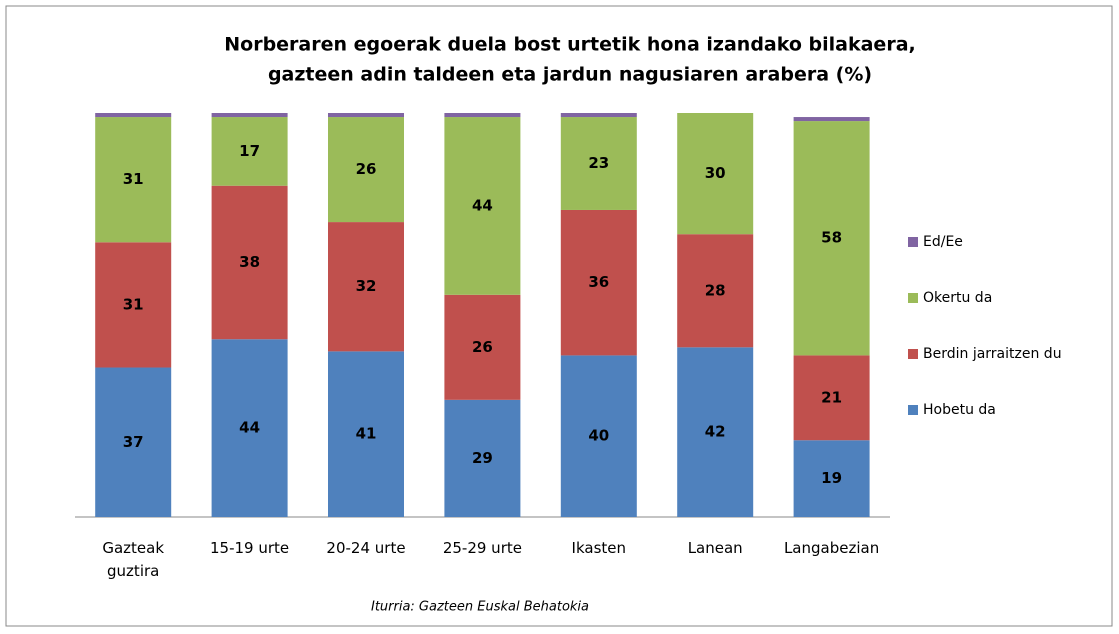 This screenshot has height=634, width=1119. I want to click on source: Iturria: Gazteen Euskal Behatokia, so click(480, 607).